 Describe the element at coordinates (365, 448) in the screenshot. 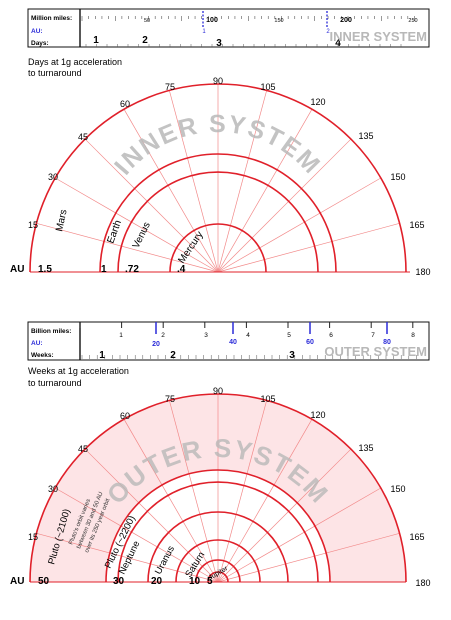

I see `outer-angle-135: 135` at that location.